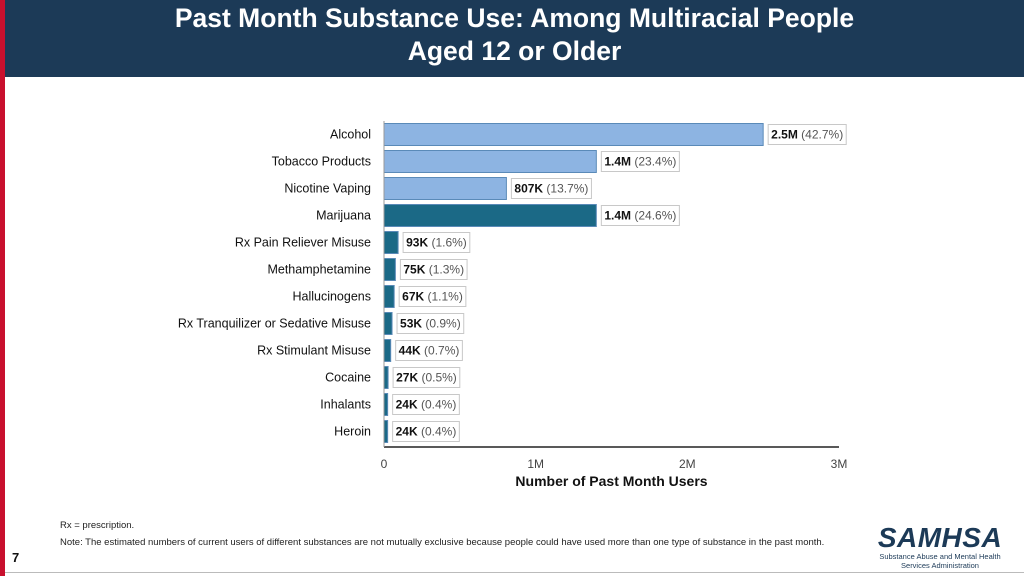 Image resolution: width=1024 pixels, height=576 pixels. I want to click on x-tick-label: 2M, so click(687, 464).